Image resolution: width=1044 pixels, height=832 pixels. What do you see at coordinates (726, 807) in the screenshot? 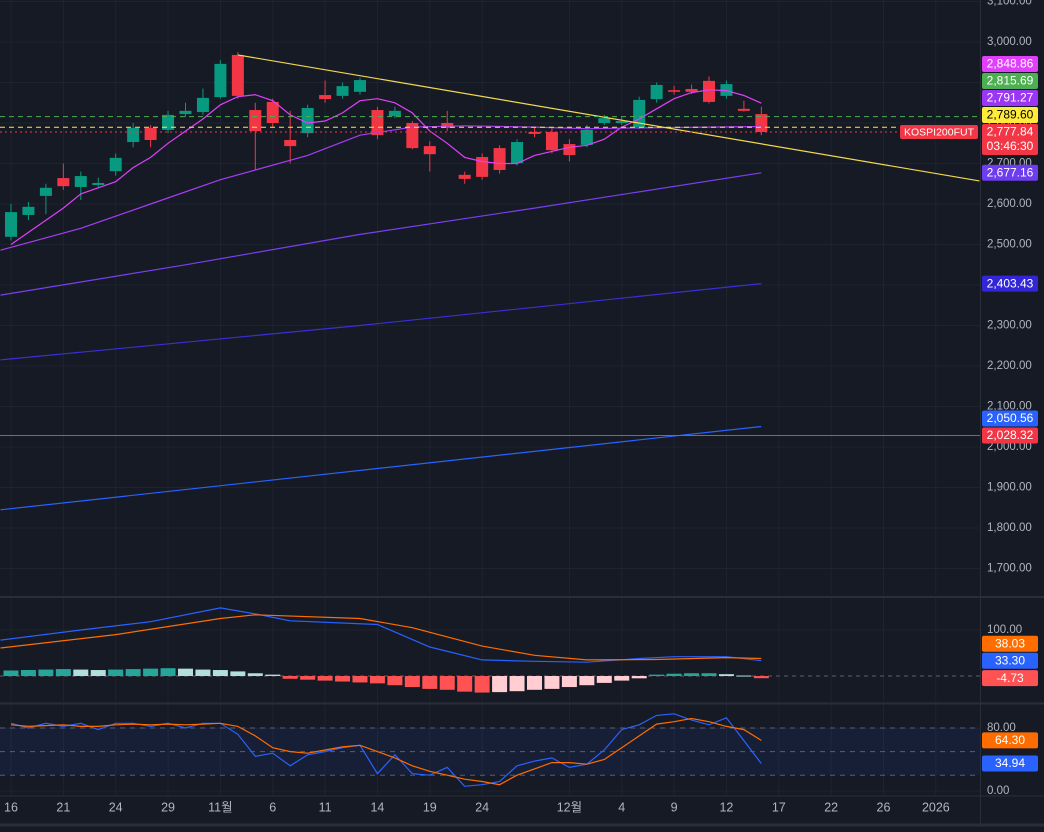
I see `x-tick-label: 12` at bounding box center [726, 807].